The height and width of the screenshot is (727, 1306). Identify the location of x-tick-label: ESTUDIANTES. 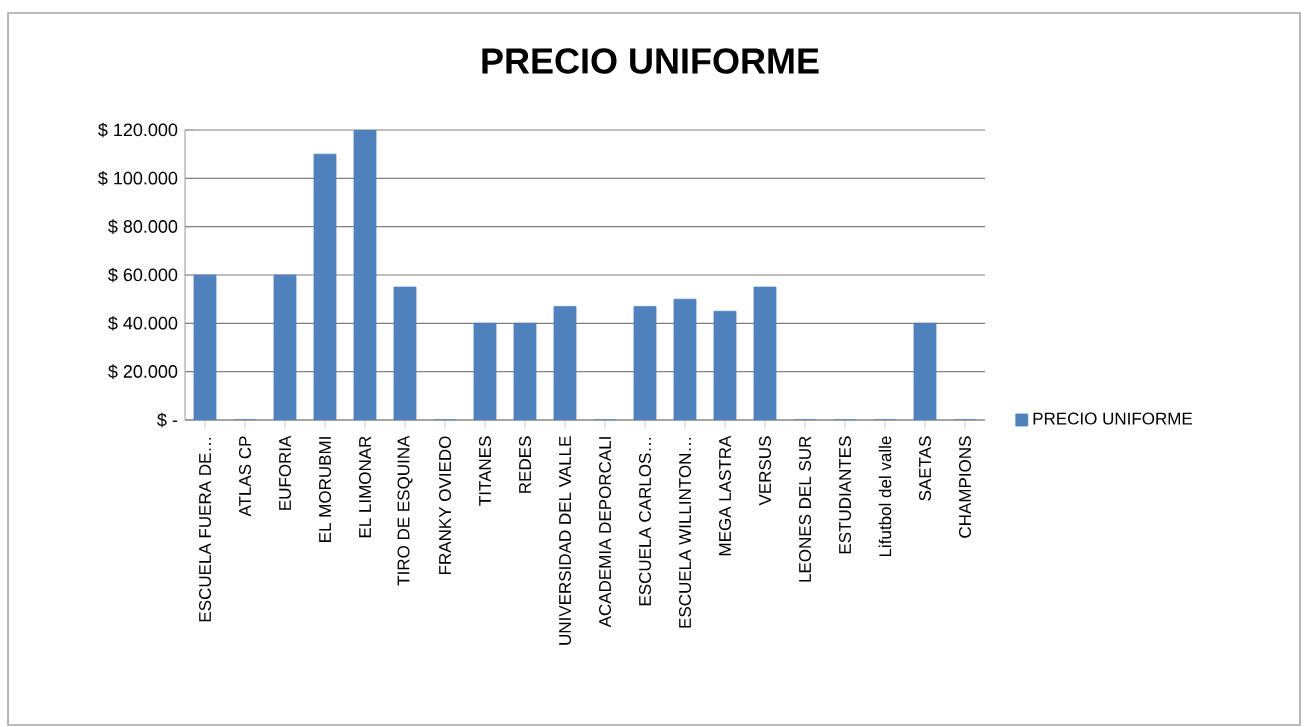
(845, 495).